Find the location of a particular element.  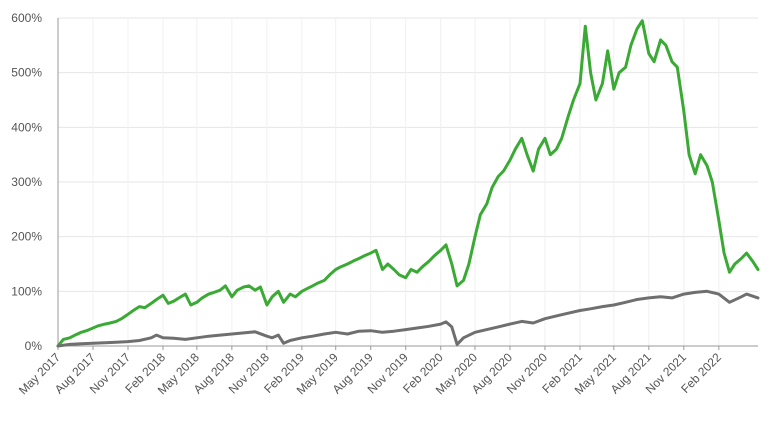

y-tick-label: 300% is located at coordinates (26, 182).